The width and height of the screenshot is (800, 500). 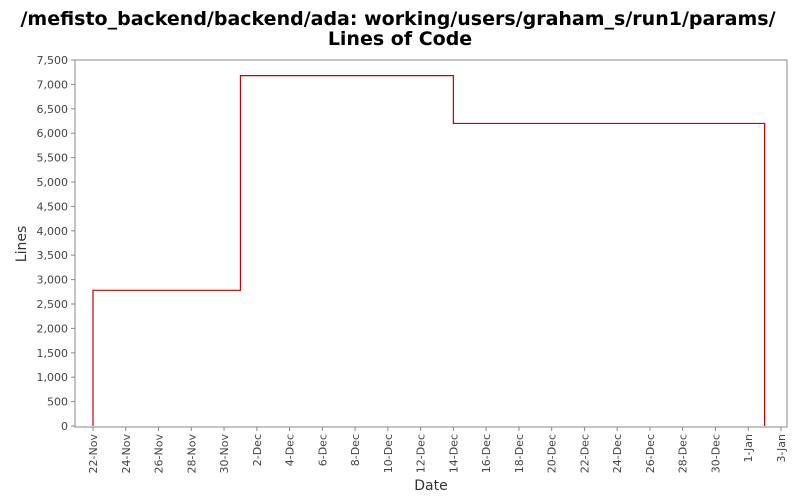 What do you see at coordinates (159, 454) in the screenshot?
I see `x-tick-label: 26-Nov` at bounding box center [159, 454].